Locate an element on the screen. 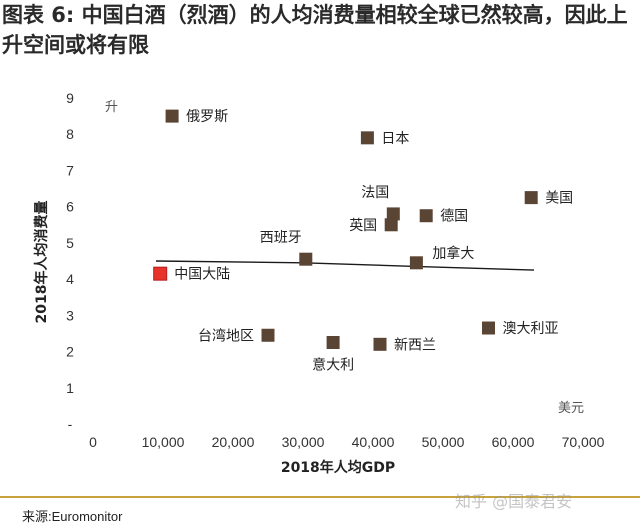  y-tick-label: 4 is located at coordinates (70, 279).